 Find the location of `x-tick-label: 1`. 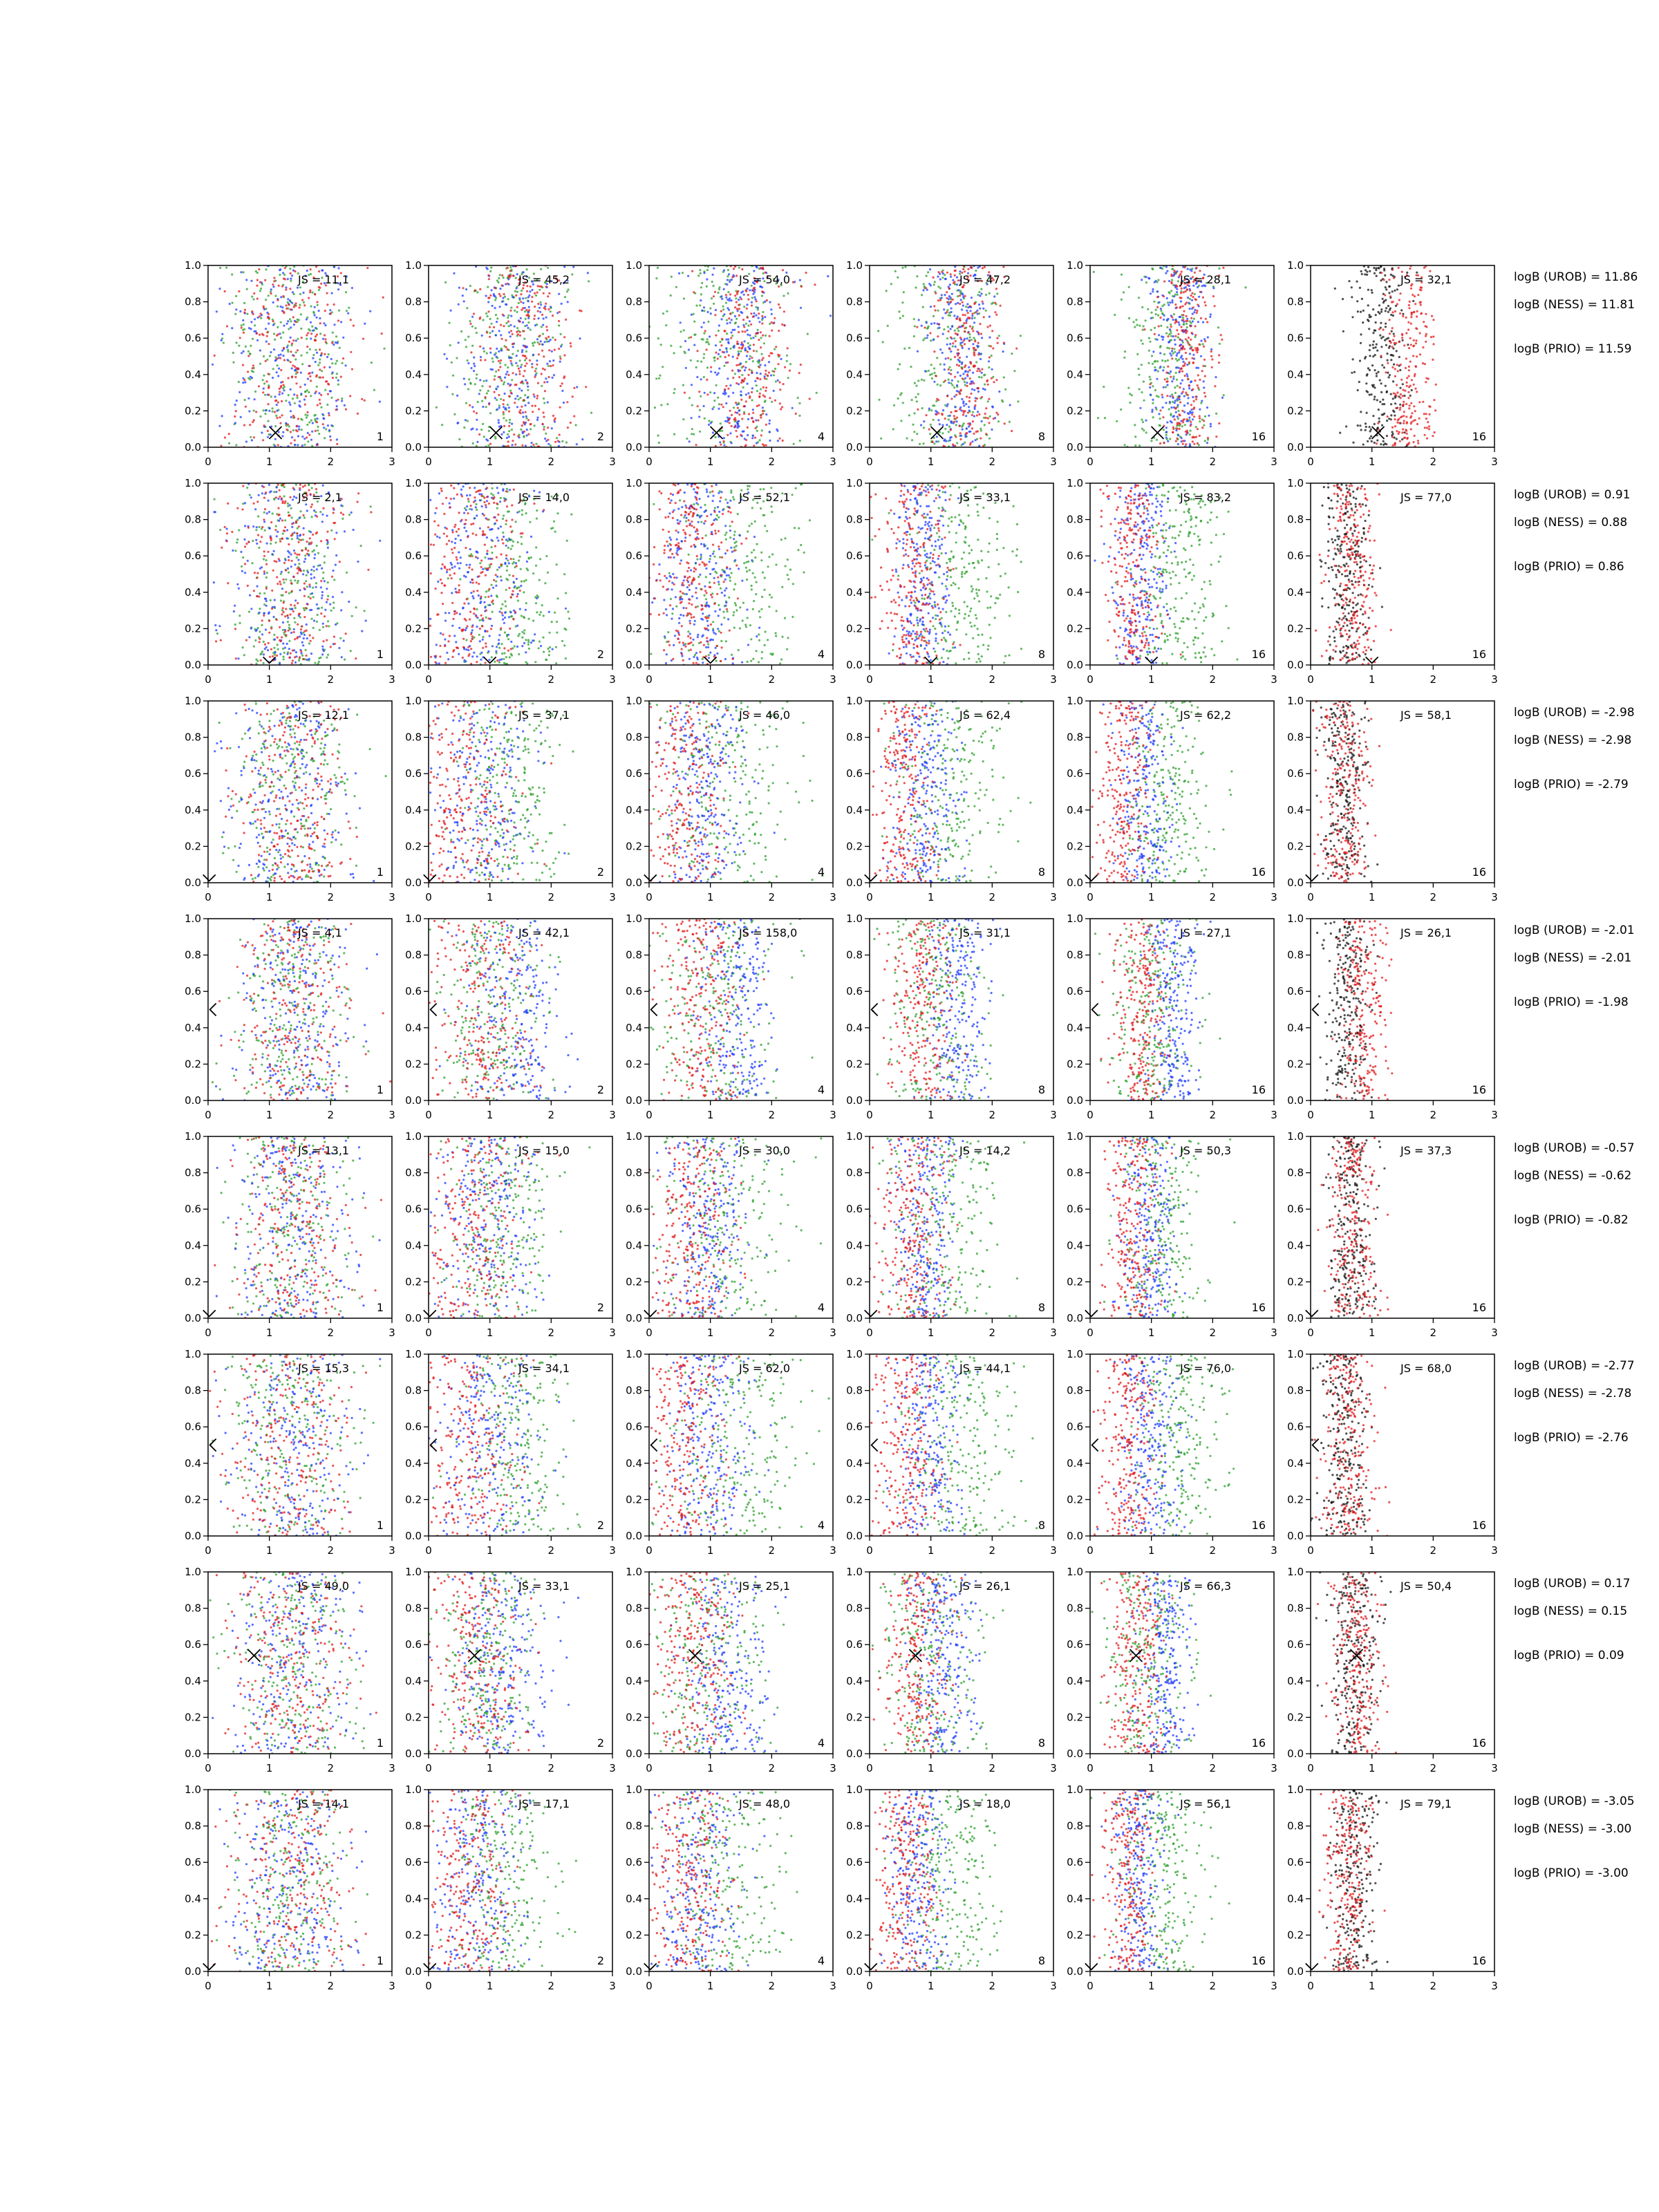

x-tick-label: 1 is located at coordinates (1152, 462).